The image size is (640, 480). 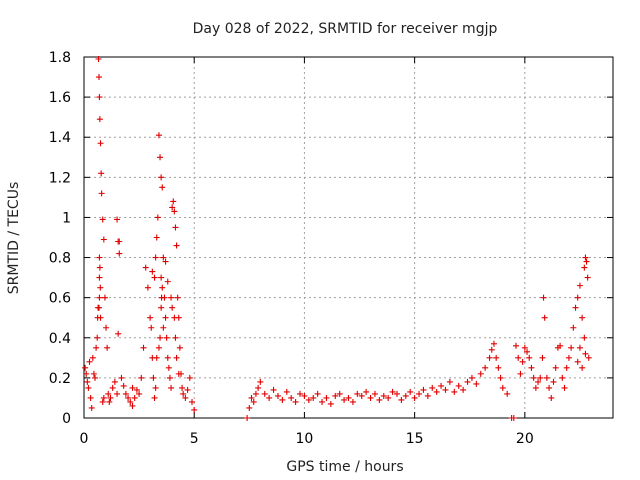 What do you see at coordinates (60, 339) in the screenshot?
I see `y-tick-label: 0.4` at bounding box center [60, 339].